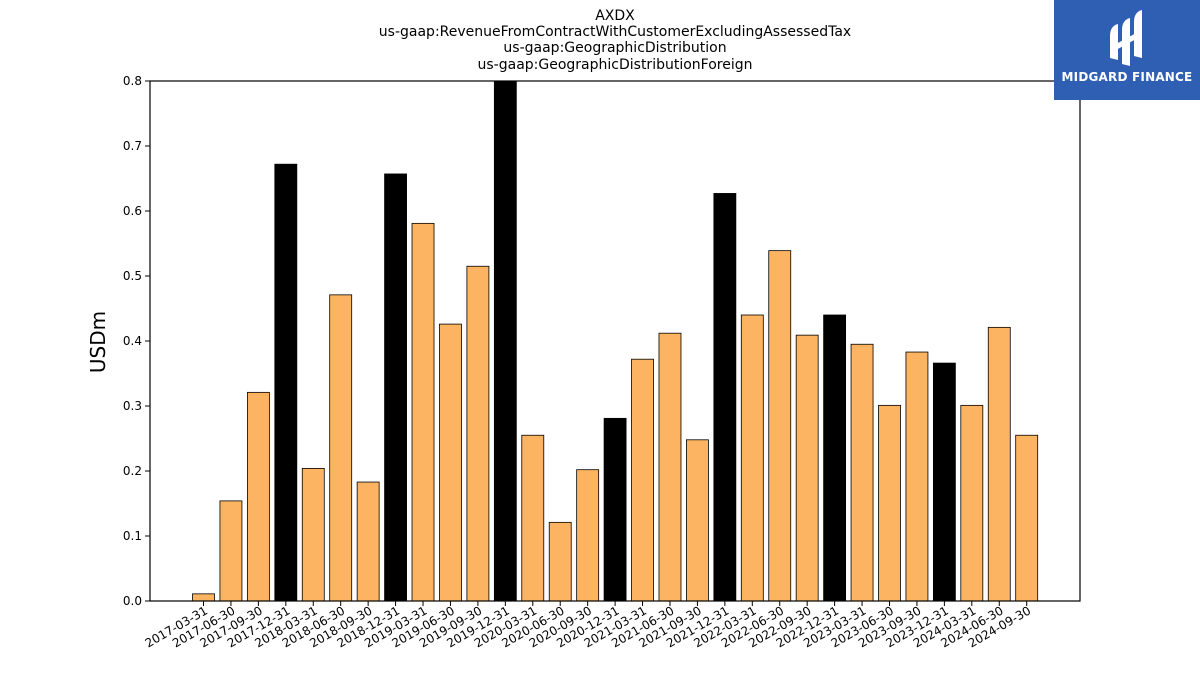  Describe the element at coordinates (132, 536) in the screenshot. I see `y-tick-label: 0.1` at that location.